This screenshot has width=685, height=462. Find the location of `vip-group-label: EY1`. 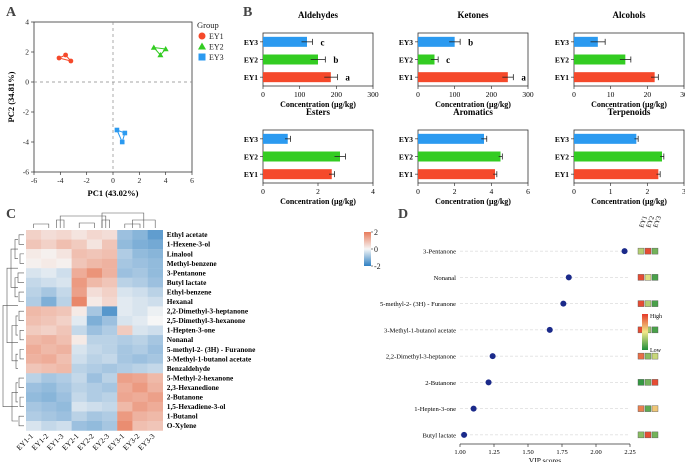

vip-group-label: EY1 is located at coordinates (643, 222).